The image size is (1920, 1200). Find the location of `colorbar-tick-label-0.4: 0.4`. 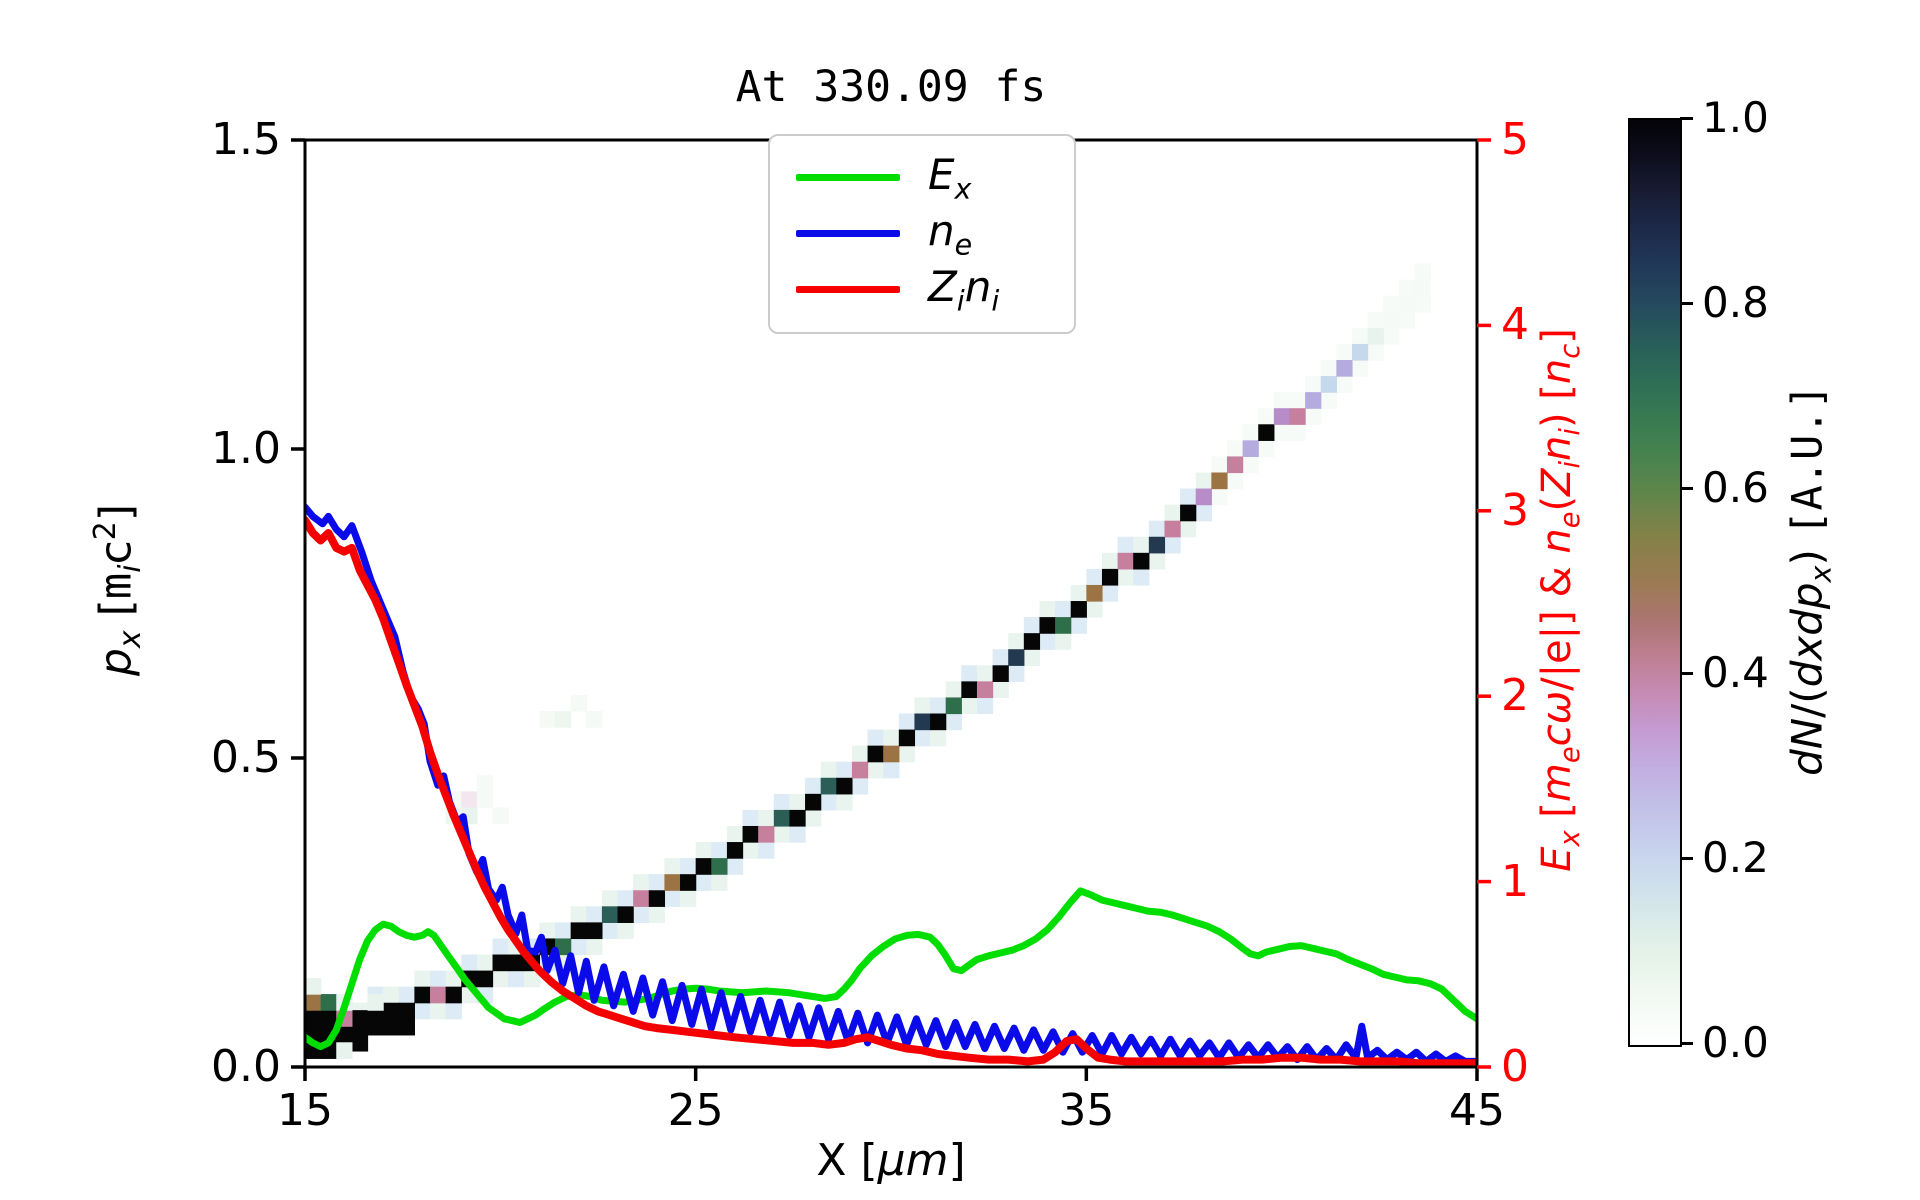

colorbar-tick-label-0.4: 0.4 is located at coordinates (1735, 672).